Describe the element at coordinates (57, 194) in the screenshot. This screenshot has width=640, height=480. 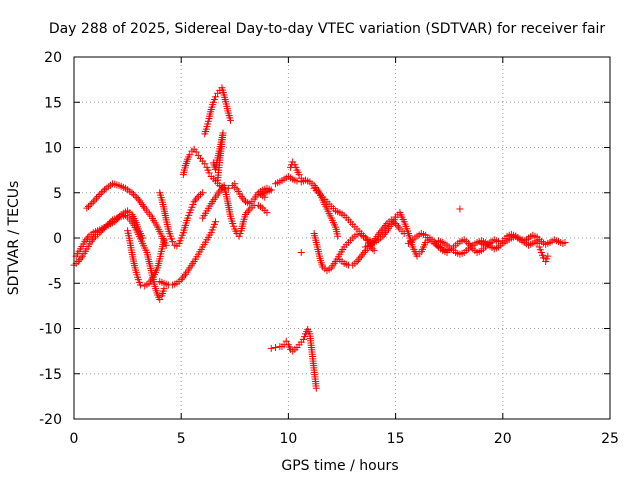
I see `y-tick-label: 5` at that location.